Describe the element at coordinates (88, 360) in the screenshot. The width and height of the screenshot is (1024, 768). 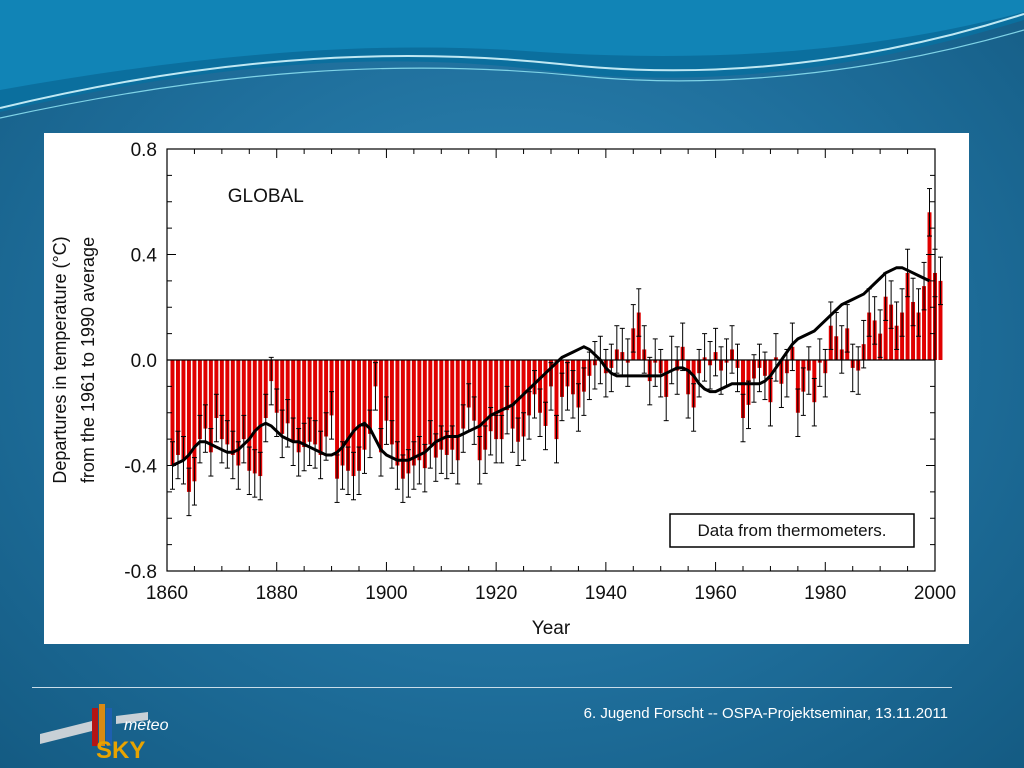
I see `y-axis-label-line-2: from the 1961 to 1990 average` at that location.